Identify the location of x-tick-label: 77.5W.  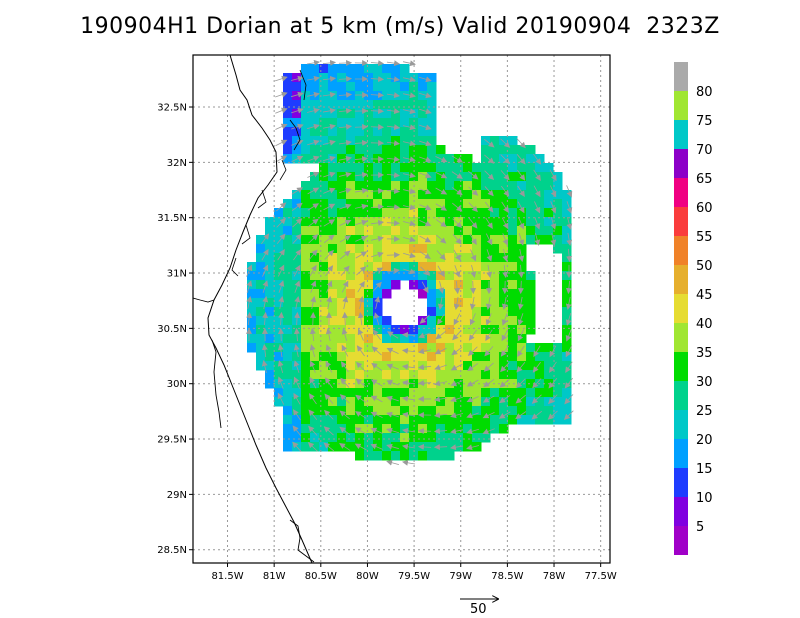
(601, 576).